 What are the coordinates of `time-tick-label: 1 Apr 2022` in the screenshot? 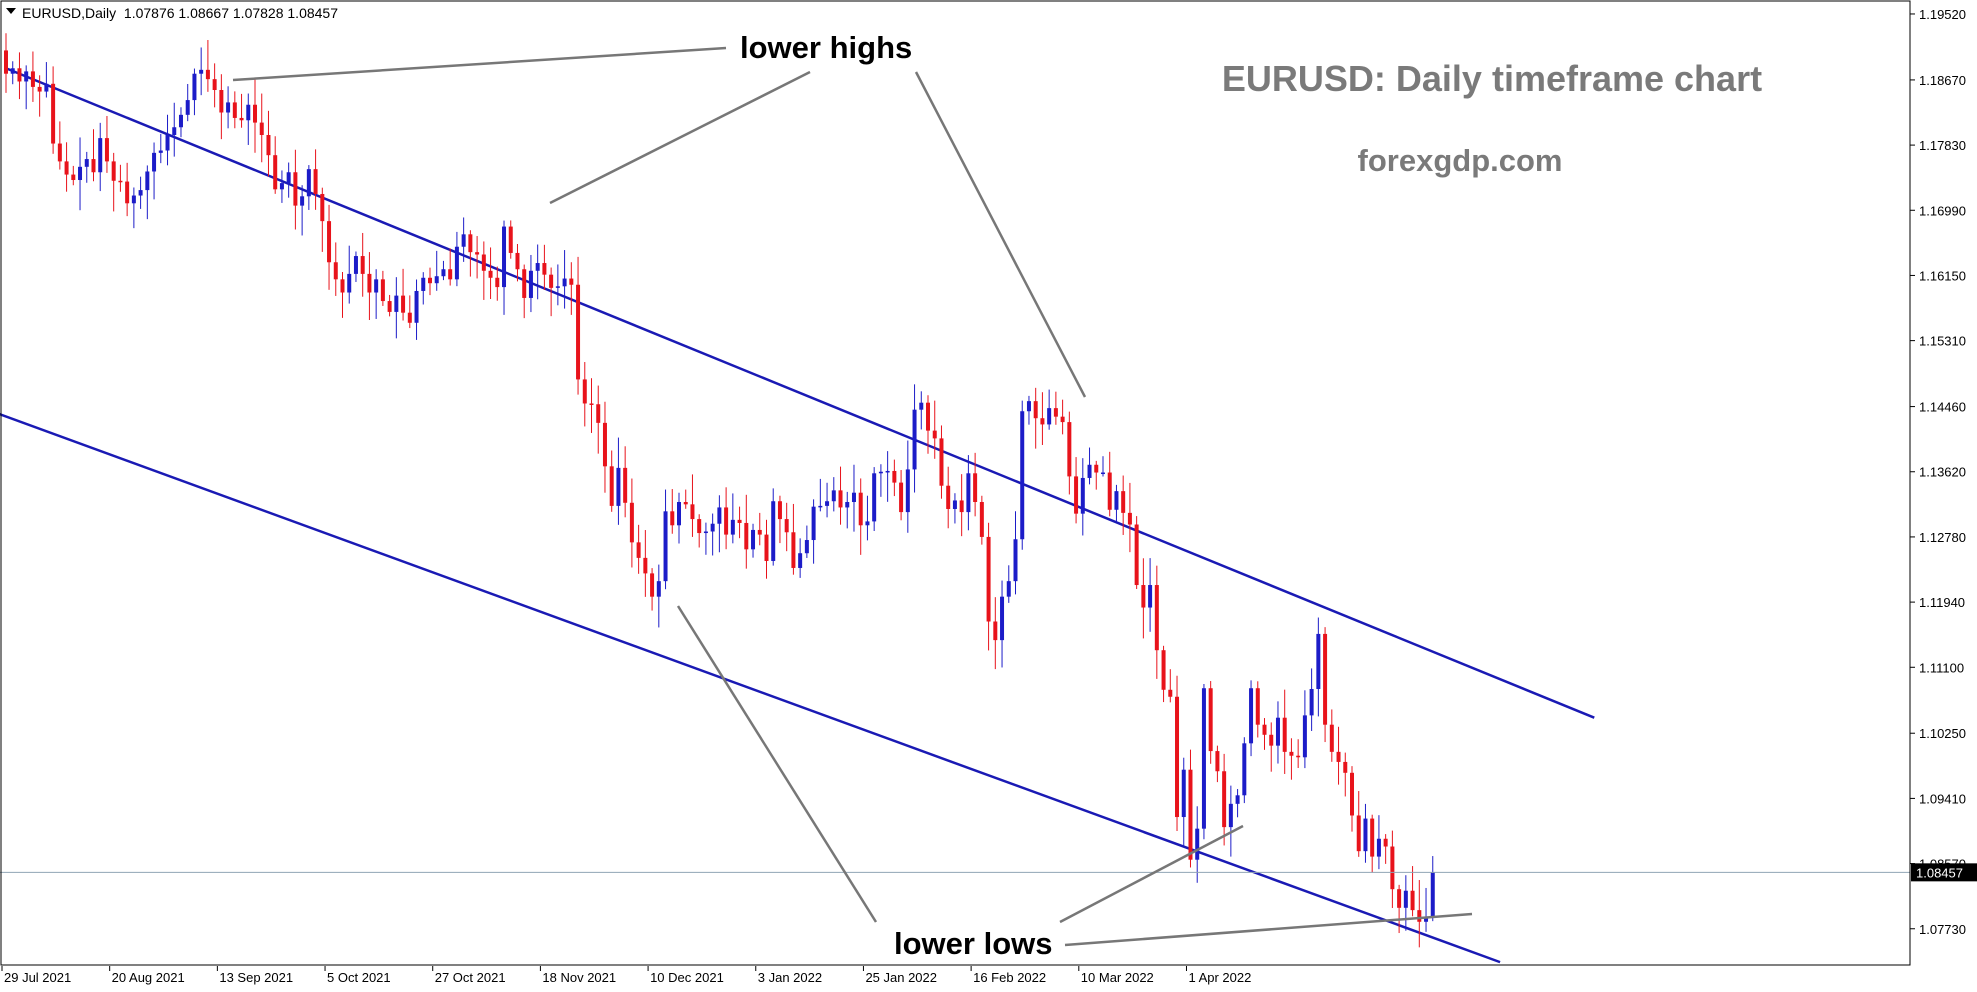 It's located at (1219, 977).